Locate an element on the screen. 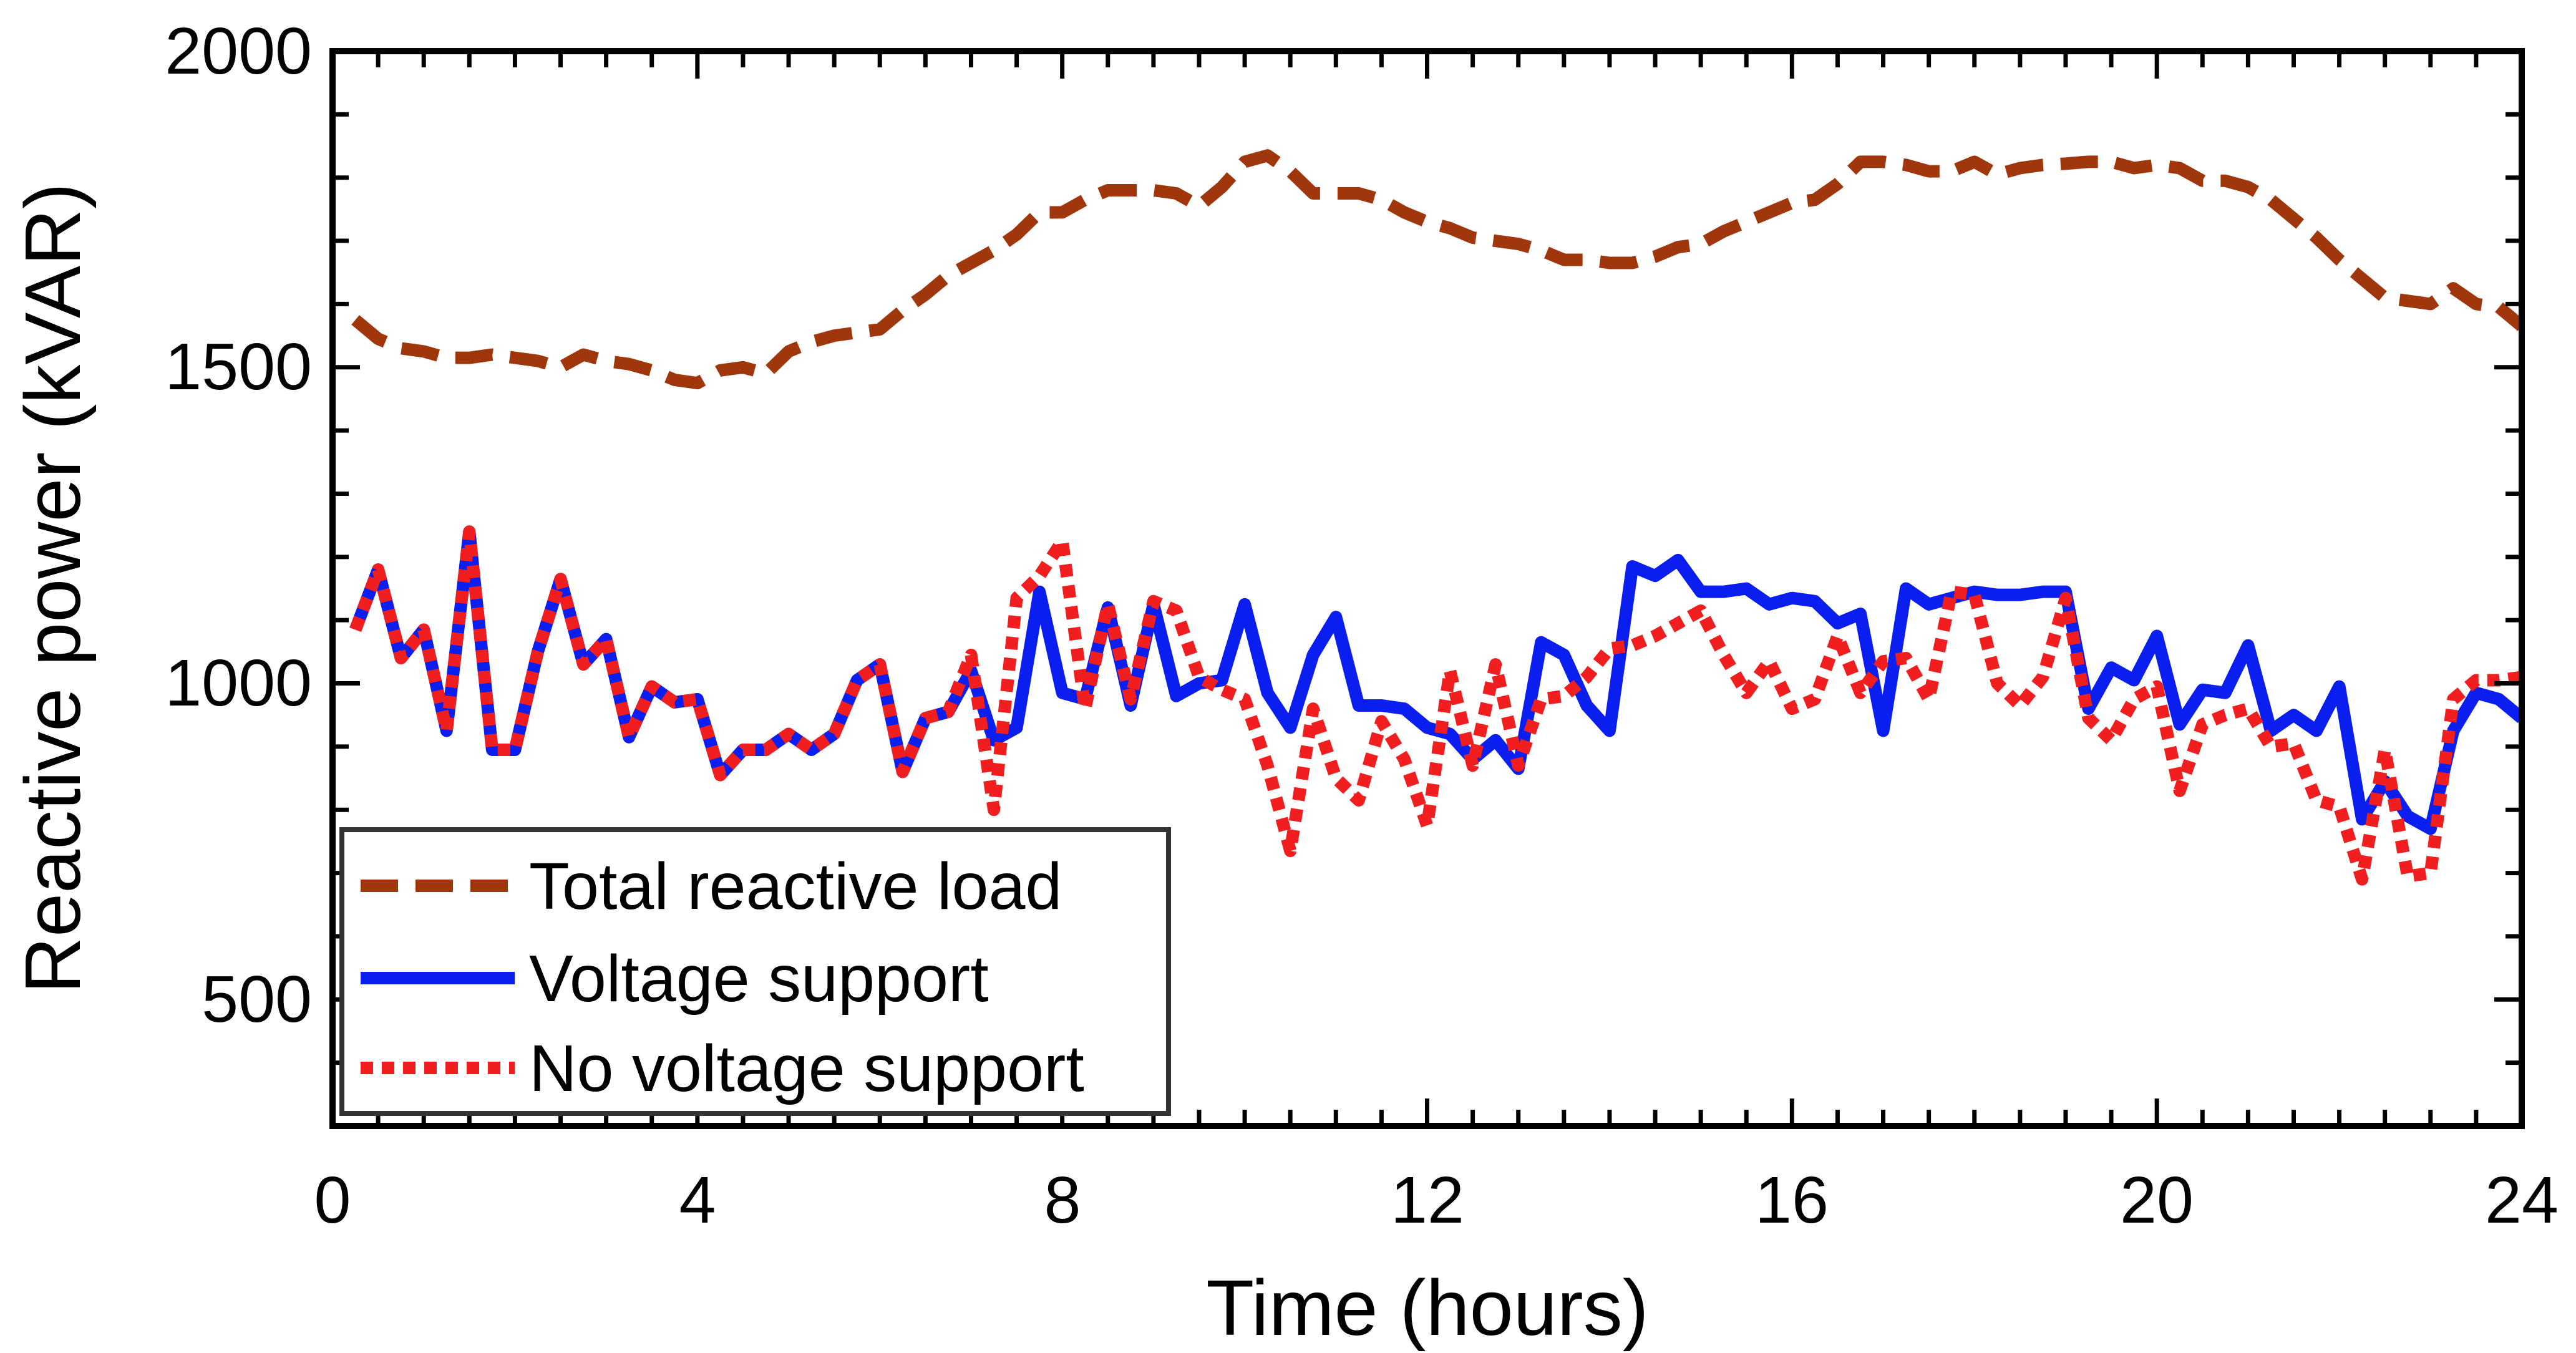 The width and height of the screenshot is (2576, 1353). y-tick-label: 500 is located at coordinates (257, 999).